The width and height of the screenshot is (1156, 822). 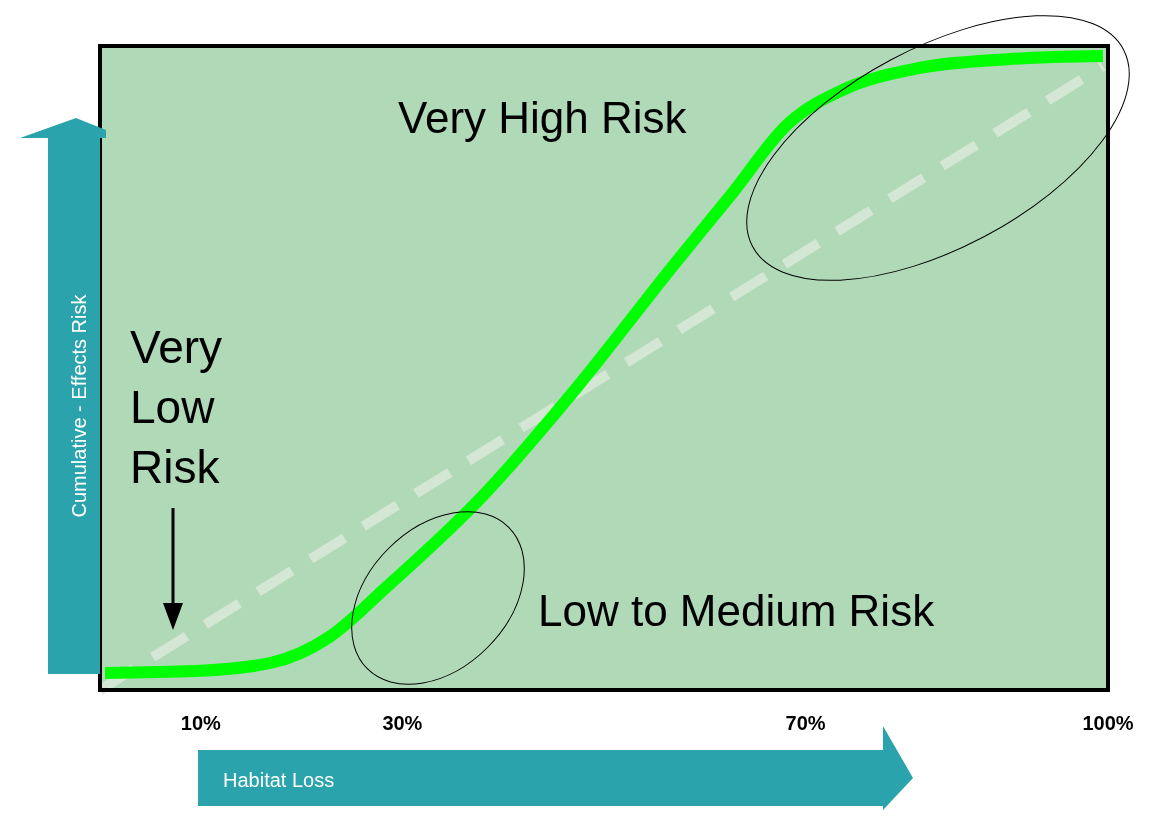 I want to click on x-tick-label: 30%, so click(x=402, y=723).